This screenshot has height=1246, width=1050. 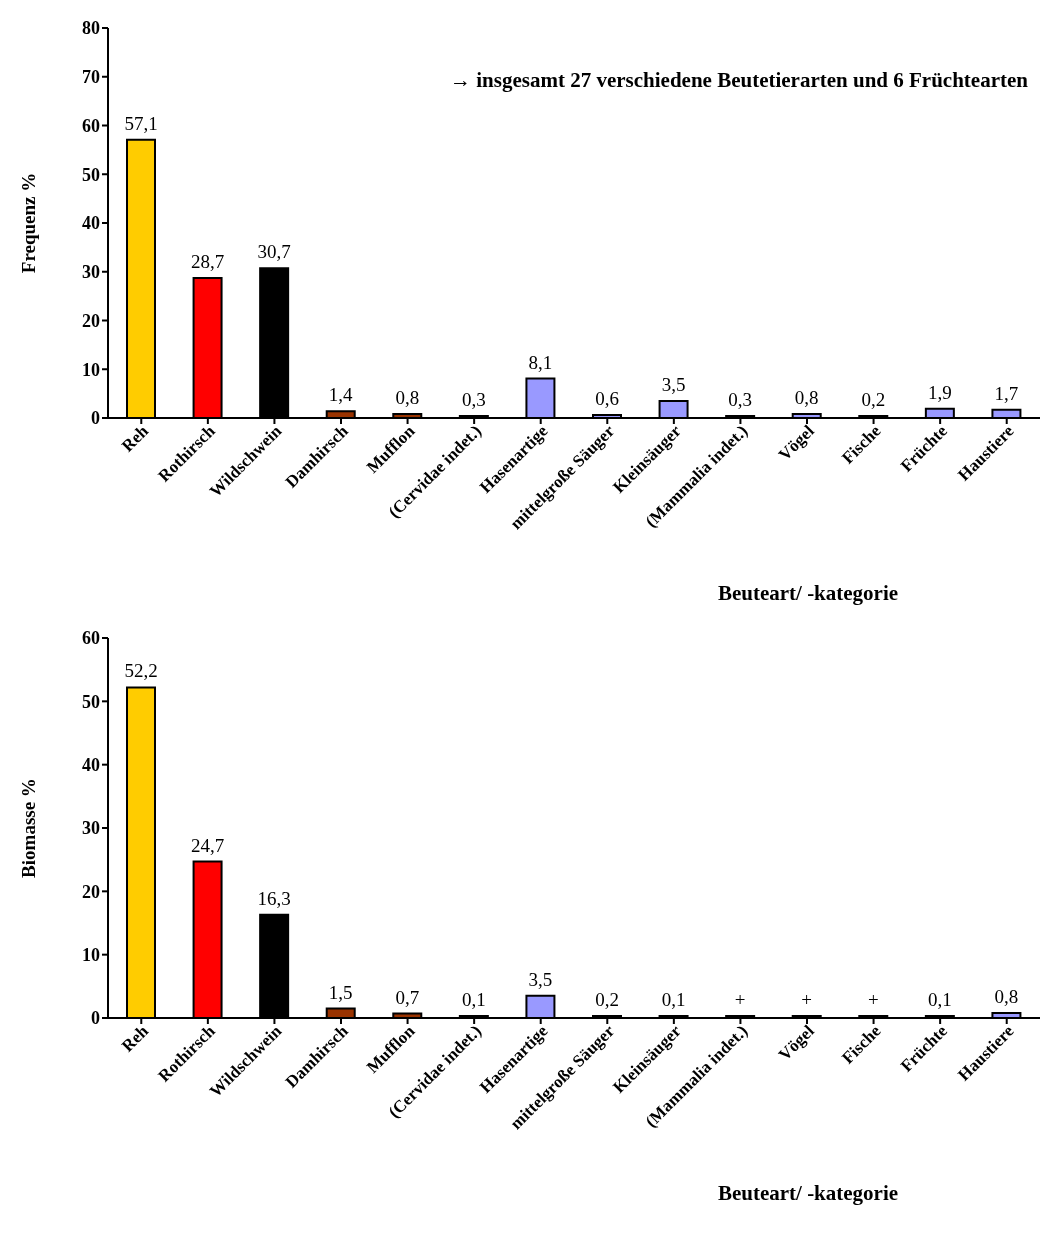 What do you see at coordinates (1006, 393) in the screenshot?
I see `data-label: 1,7` at bounding box center [1006, 393].